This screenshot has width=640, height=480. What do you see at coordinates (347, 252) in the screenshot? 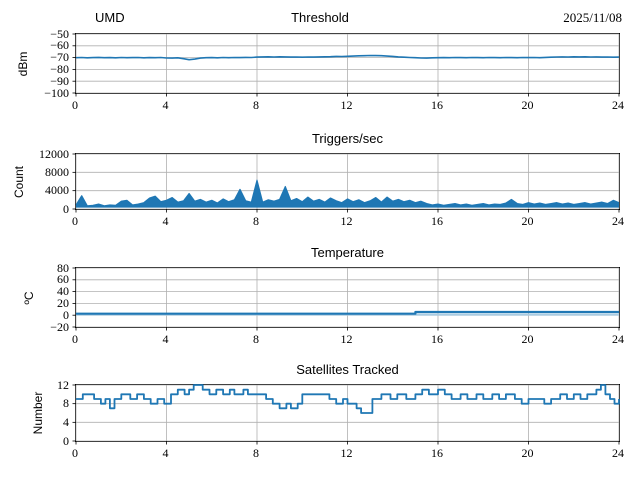
I see `chart-title-temperature: Temperature` at bounding box center [347, 252].